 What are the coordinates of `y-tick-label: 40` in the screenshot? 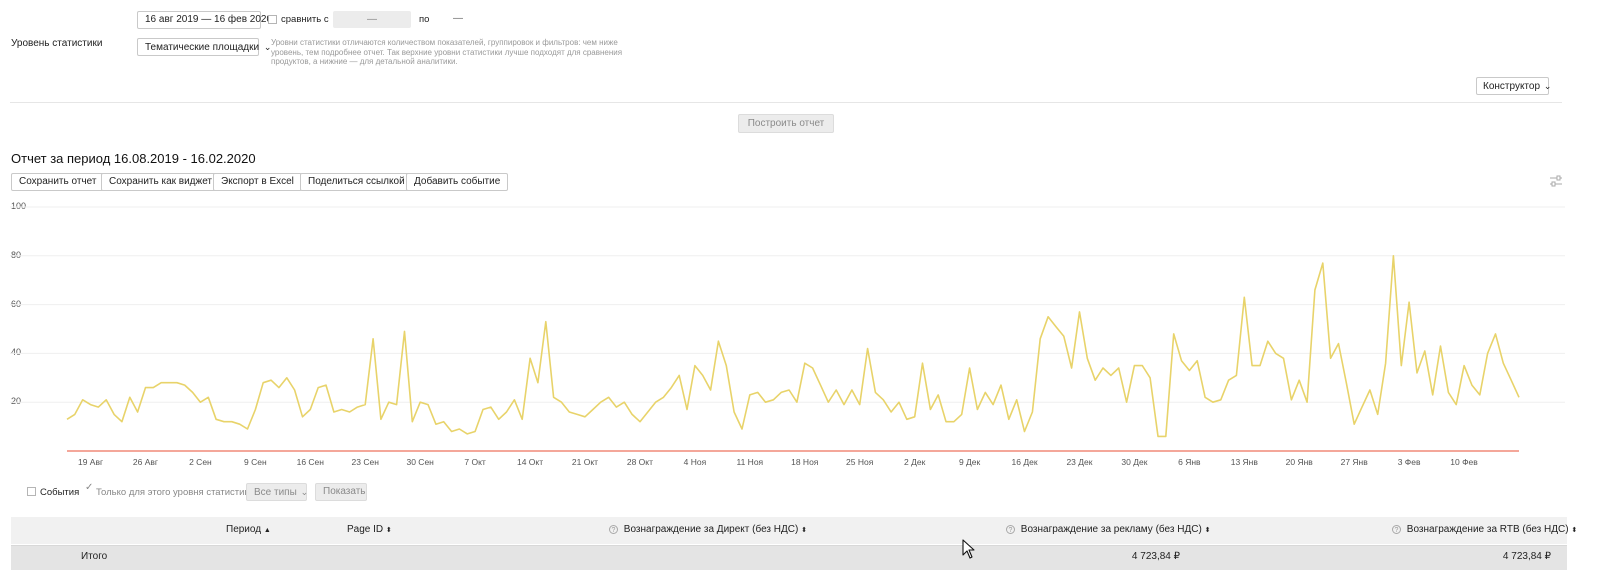 It's located at (16, 352).